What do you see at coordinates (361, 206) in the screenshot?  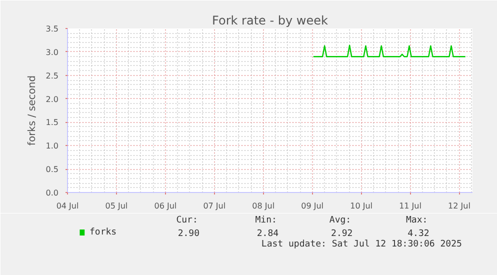 I see `x-tick-label: 10 Jul` at bounding box center [361, 206].